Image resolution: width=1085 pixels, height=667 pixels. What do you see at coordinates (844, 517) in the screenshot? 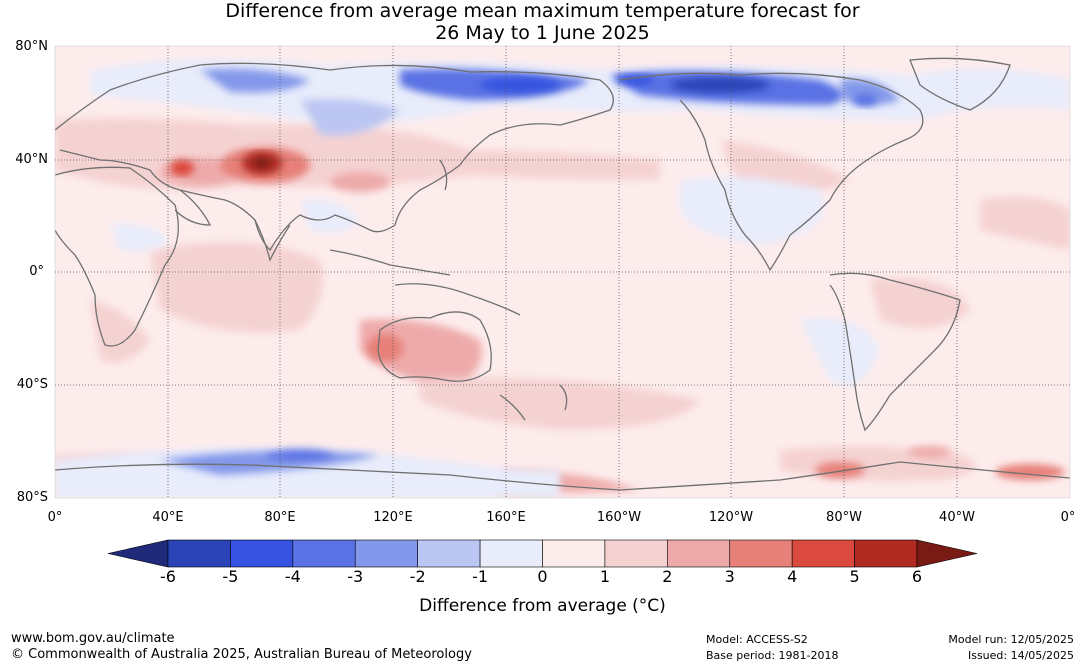
I see `lon-label-80w: 80°W` at bounding box center [844, 517].